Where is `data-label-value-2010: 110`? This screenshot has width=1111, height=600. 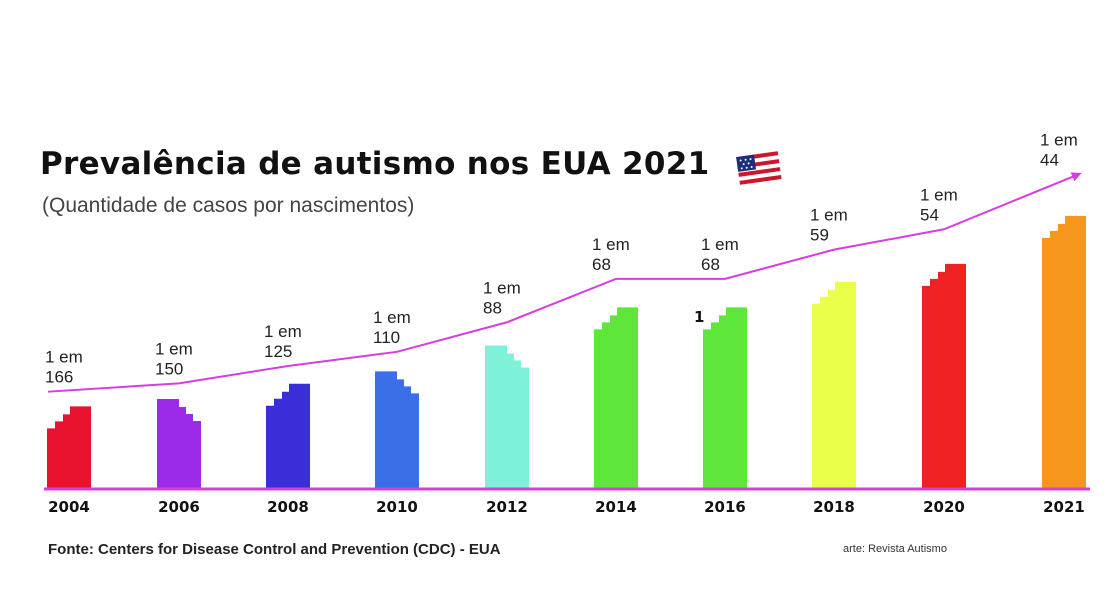 data-label-value-2010: 110 is located at coordinates (386, 337).